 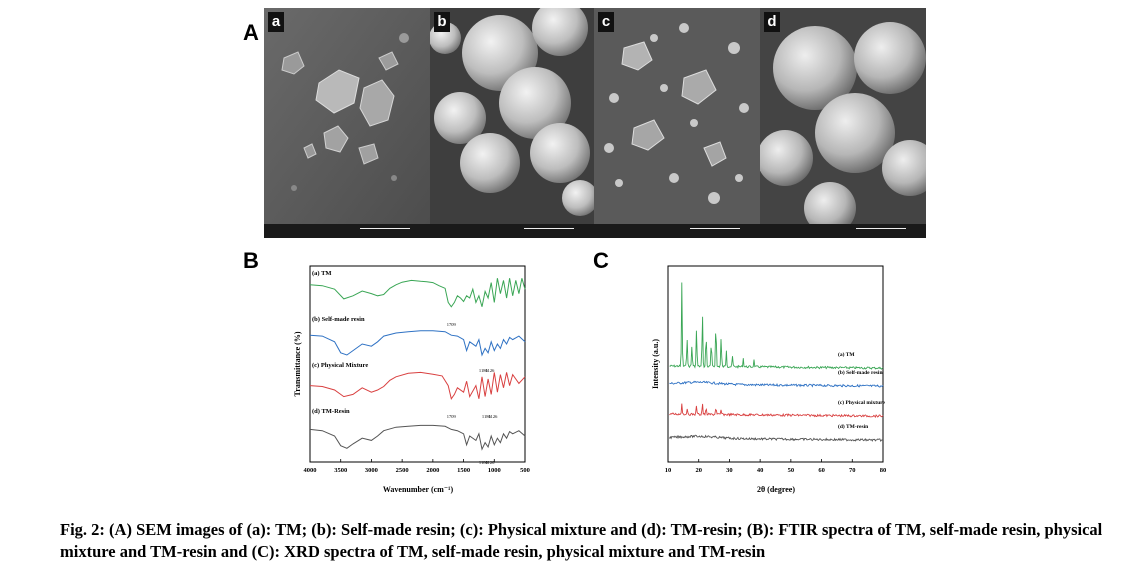 I want to click on xrd-series-label: (a) TM, so click(x=846, y=354).